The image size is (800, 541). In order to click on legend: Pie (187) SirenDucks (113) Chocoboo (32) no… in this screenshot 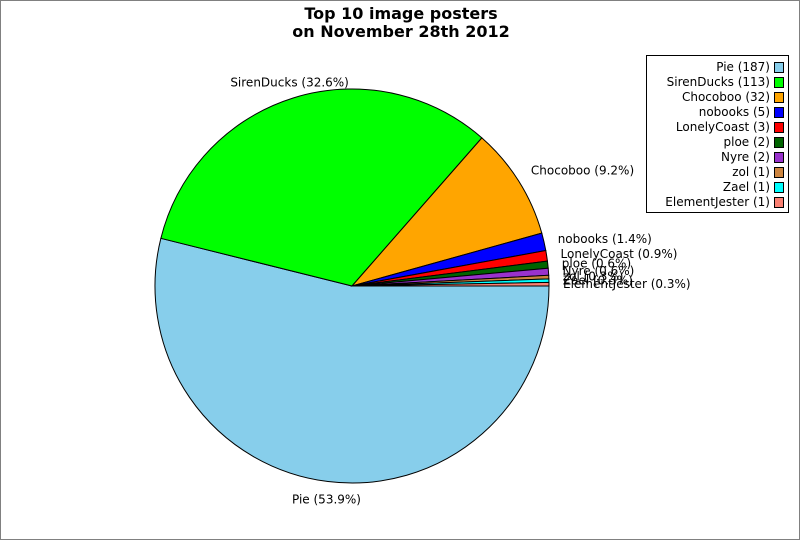, I will do `click(717, 134)`.